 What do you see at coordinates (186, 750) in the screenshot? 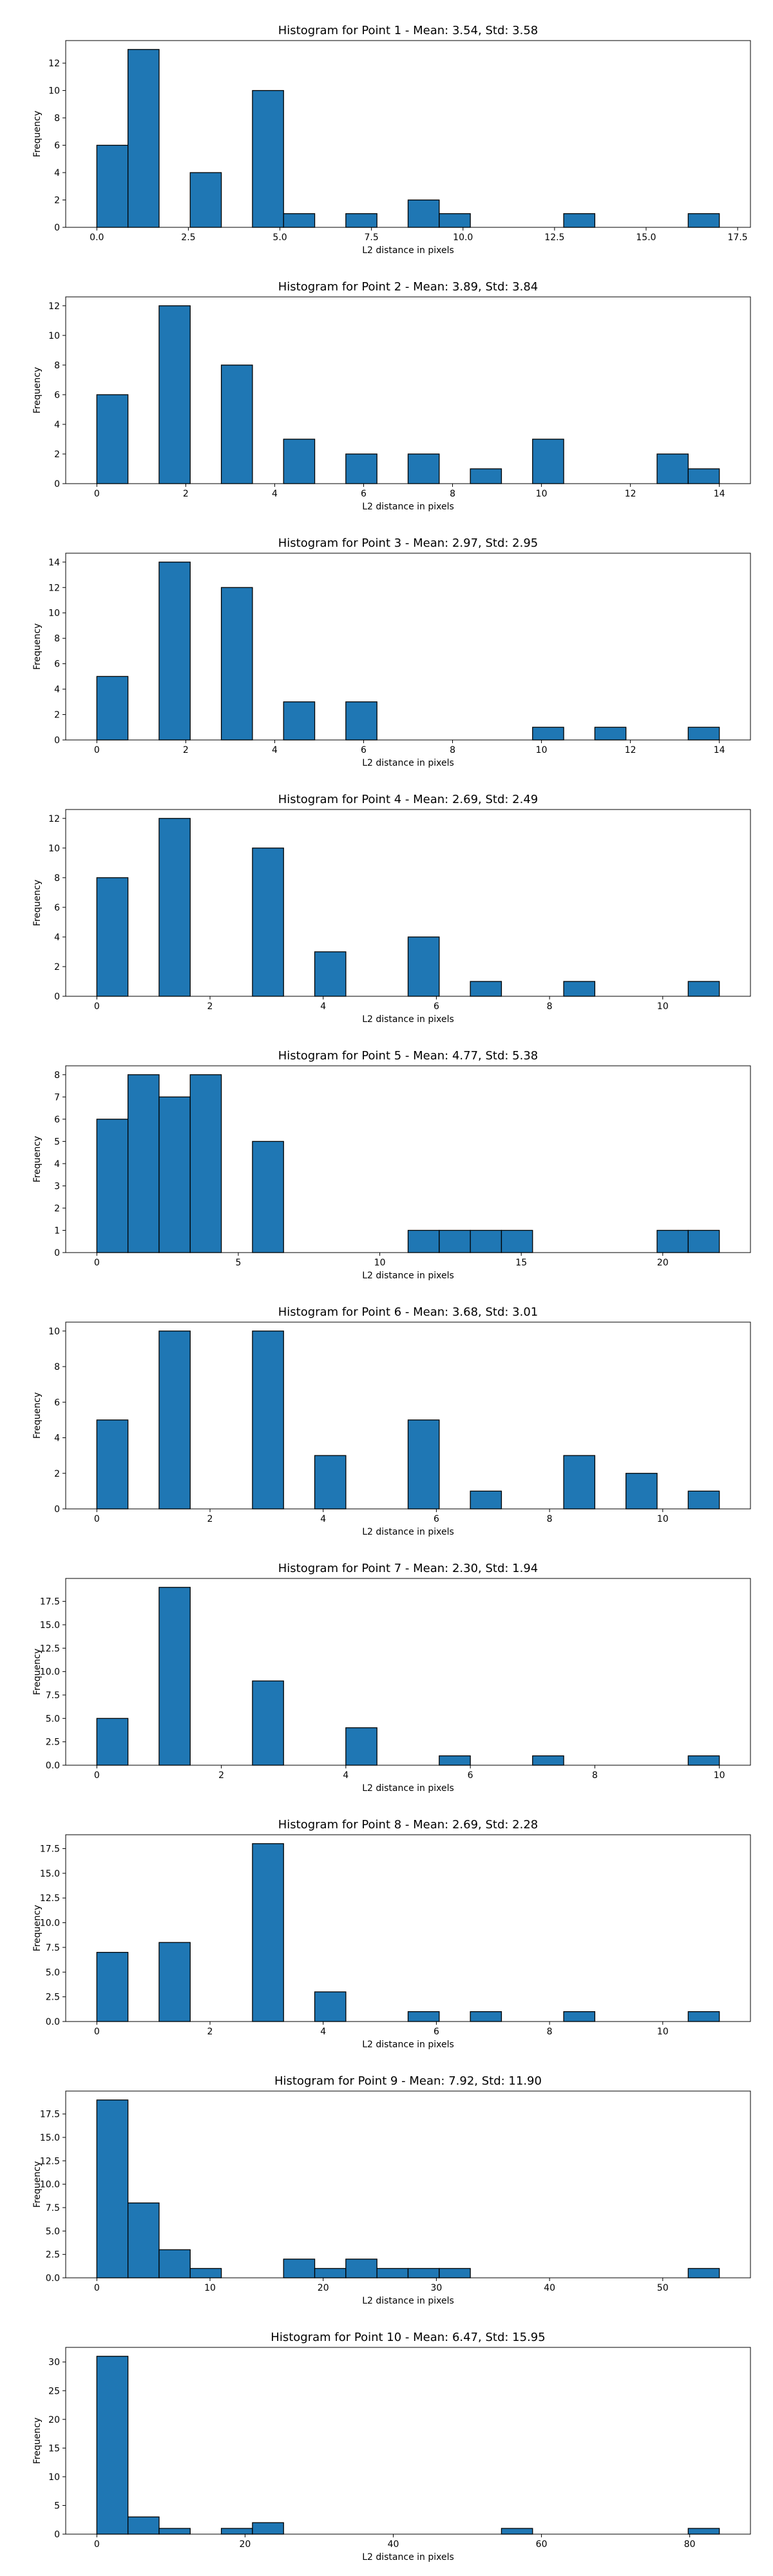
I see `x-tick-label: 2` at bounding box center [186, 750].